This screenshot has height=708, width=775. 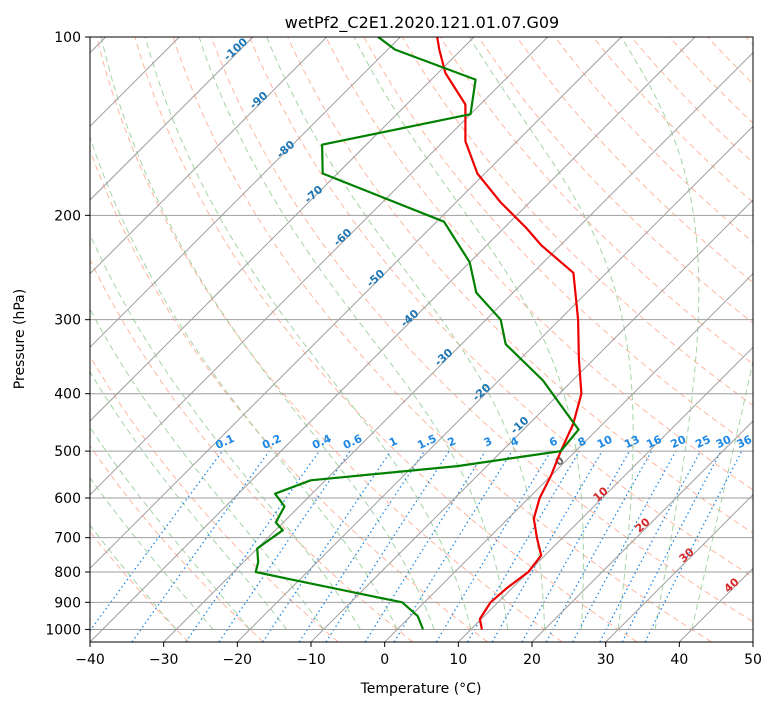 I want to click on y-tick-label: 700, so click(x=67, y=539).